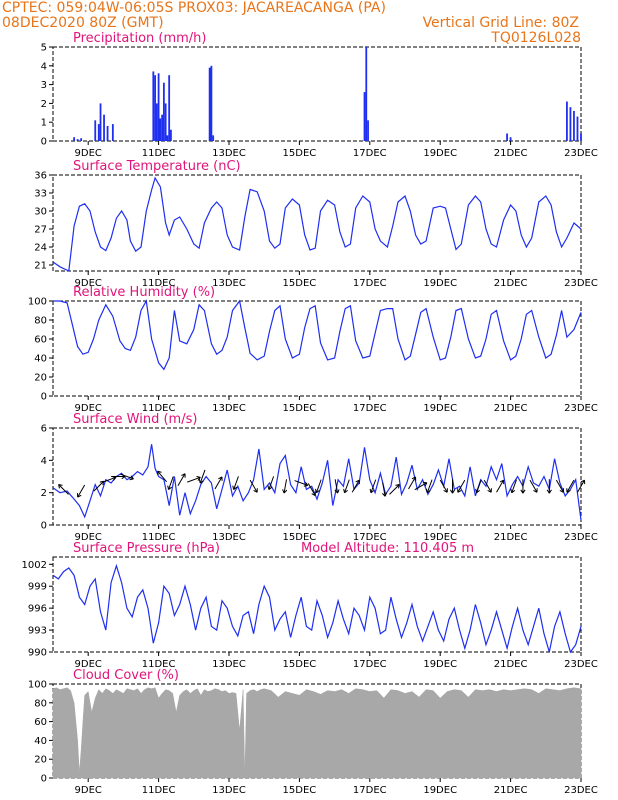  Describe the element at coordinates (37, 685) in the screenshot. I see `y-tick-label: 100` at that location.